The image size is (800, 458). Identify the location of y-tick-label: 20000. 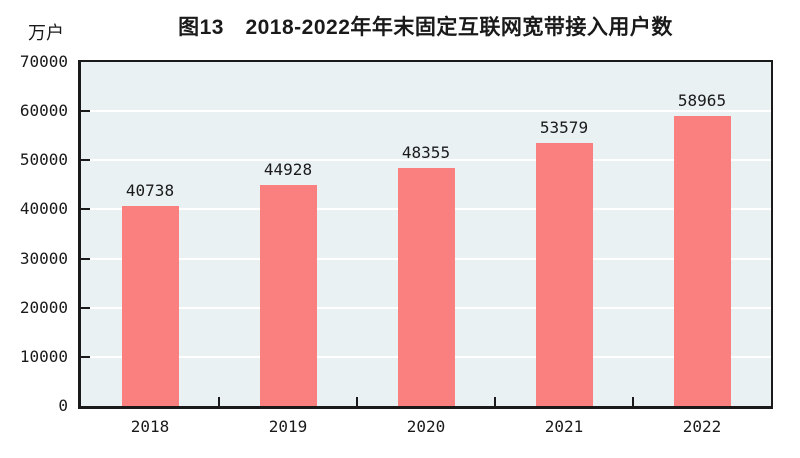
(43, 307).